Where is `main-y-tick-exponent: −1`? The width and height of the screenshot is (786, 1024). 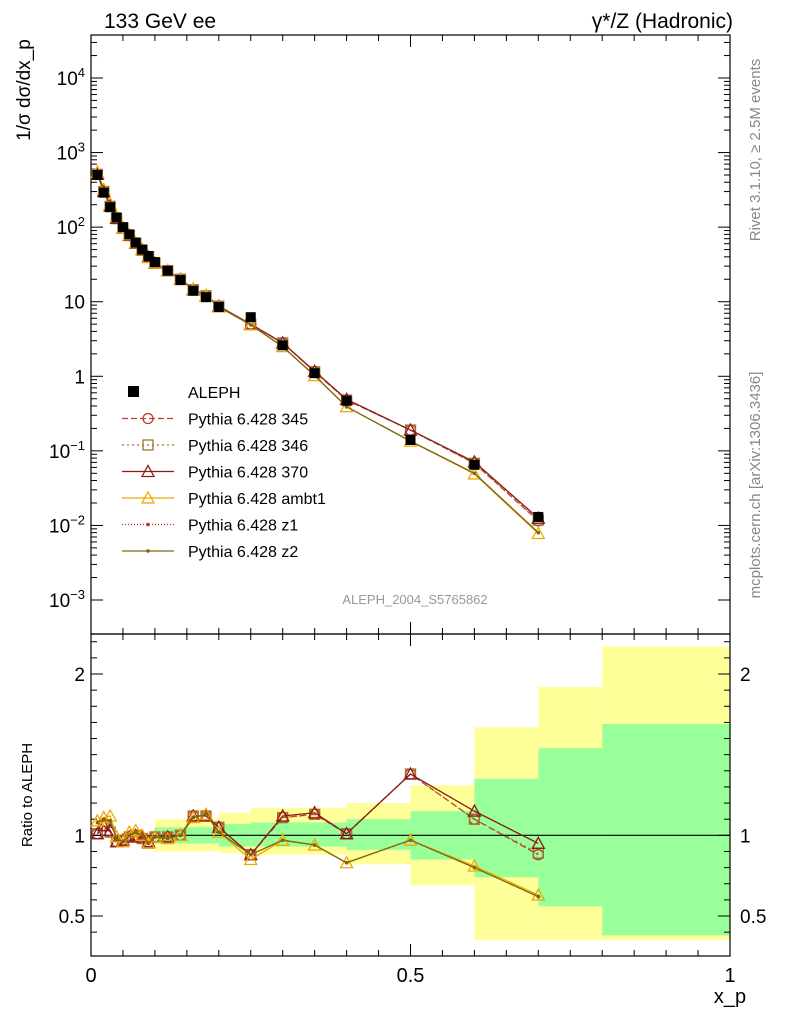 main-y-tick-exponent: −1 is located at coordinates (77, 445).